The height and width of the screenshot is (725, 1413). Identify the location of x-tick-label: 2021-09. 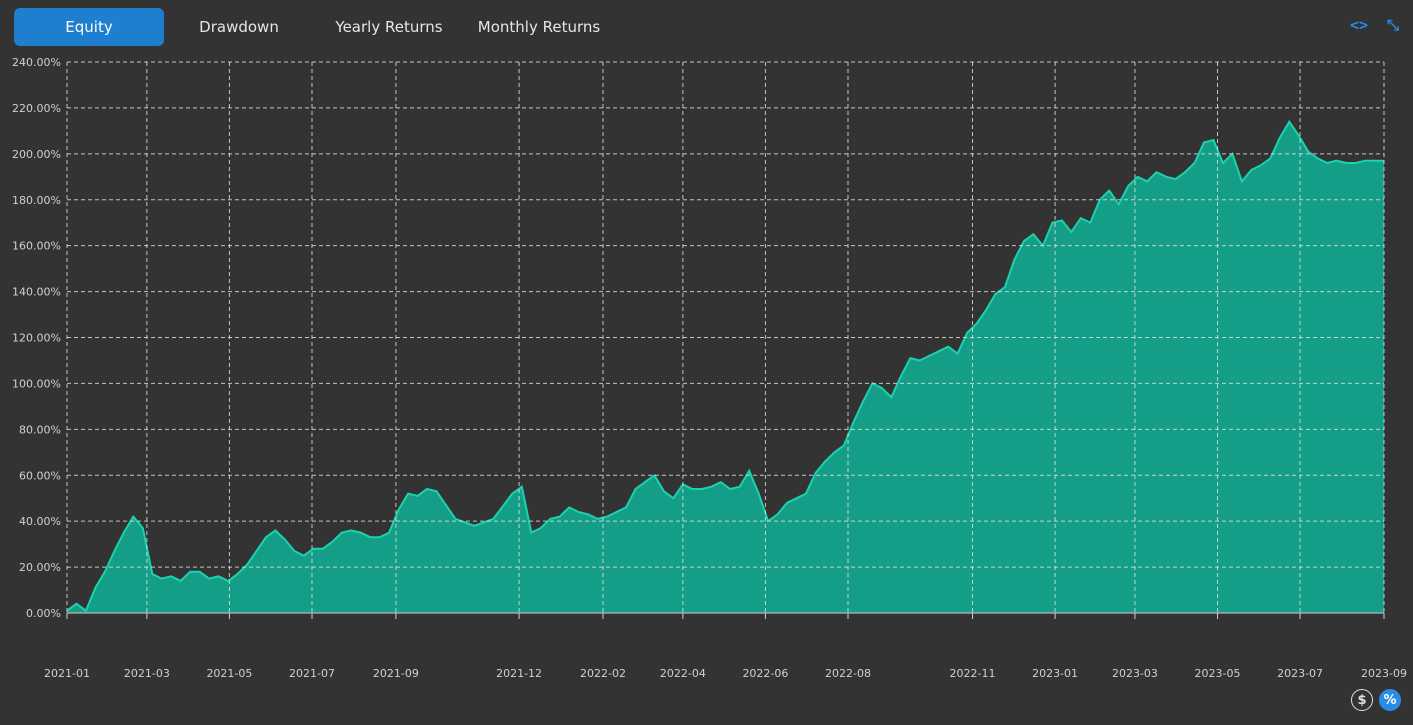
(396, 673).